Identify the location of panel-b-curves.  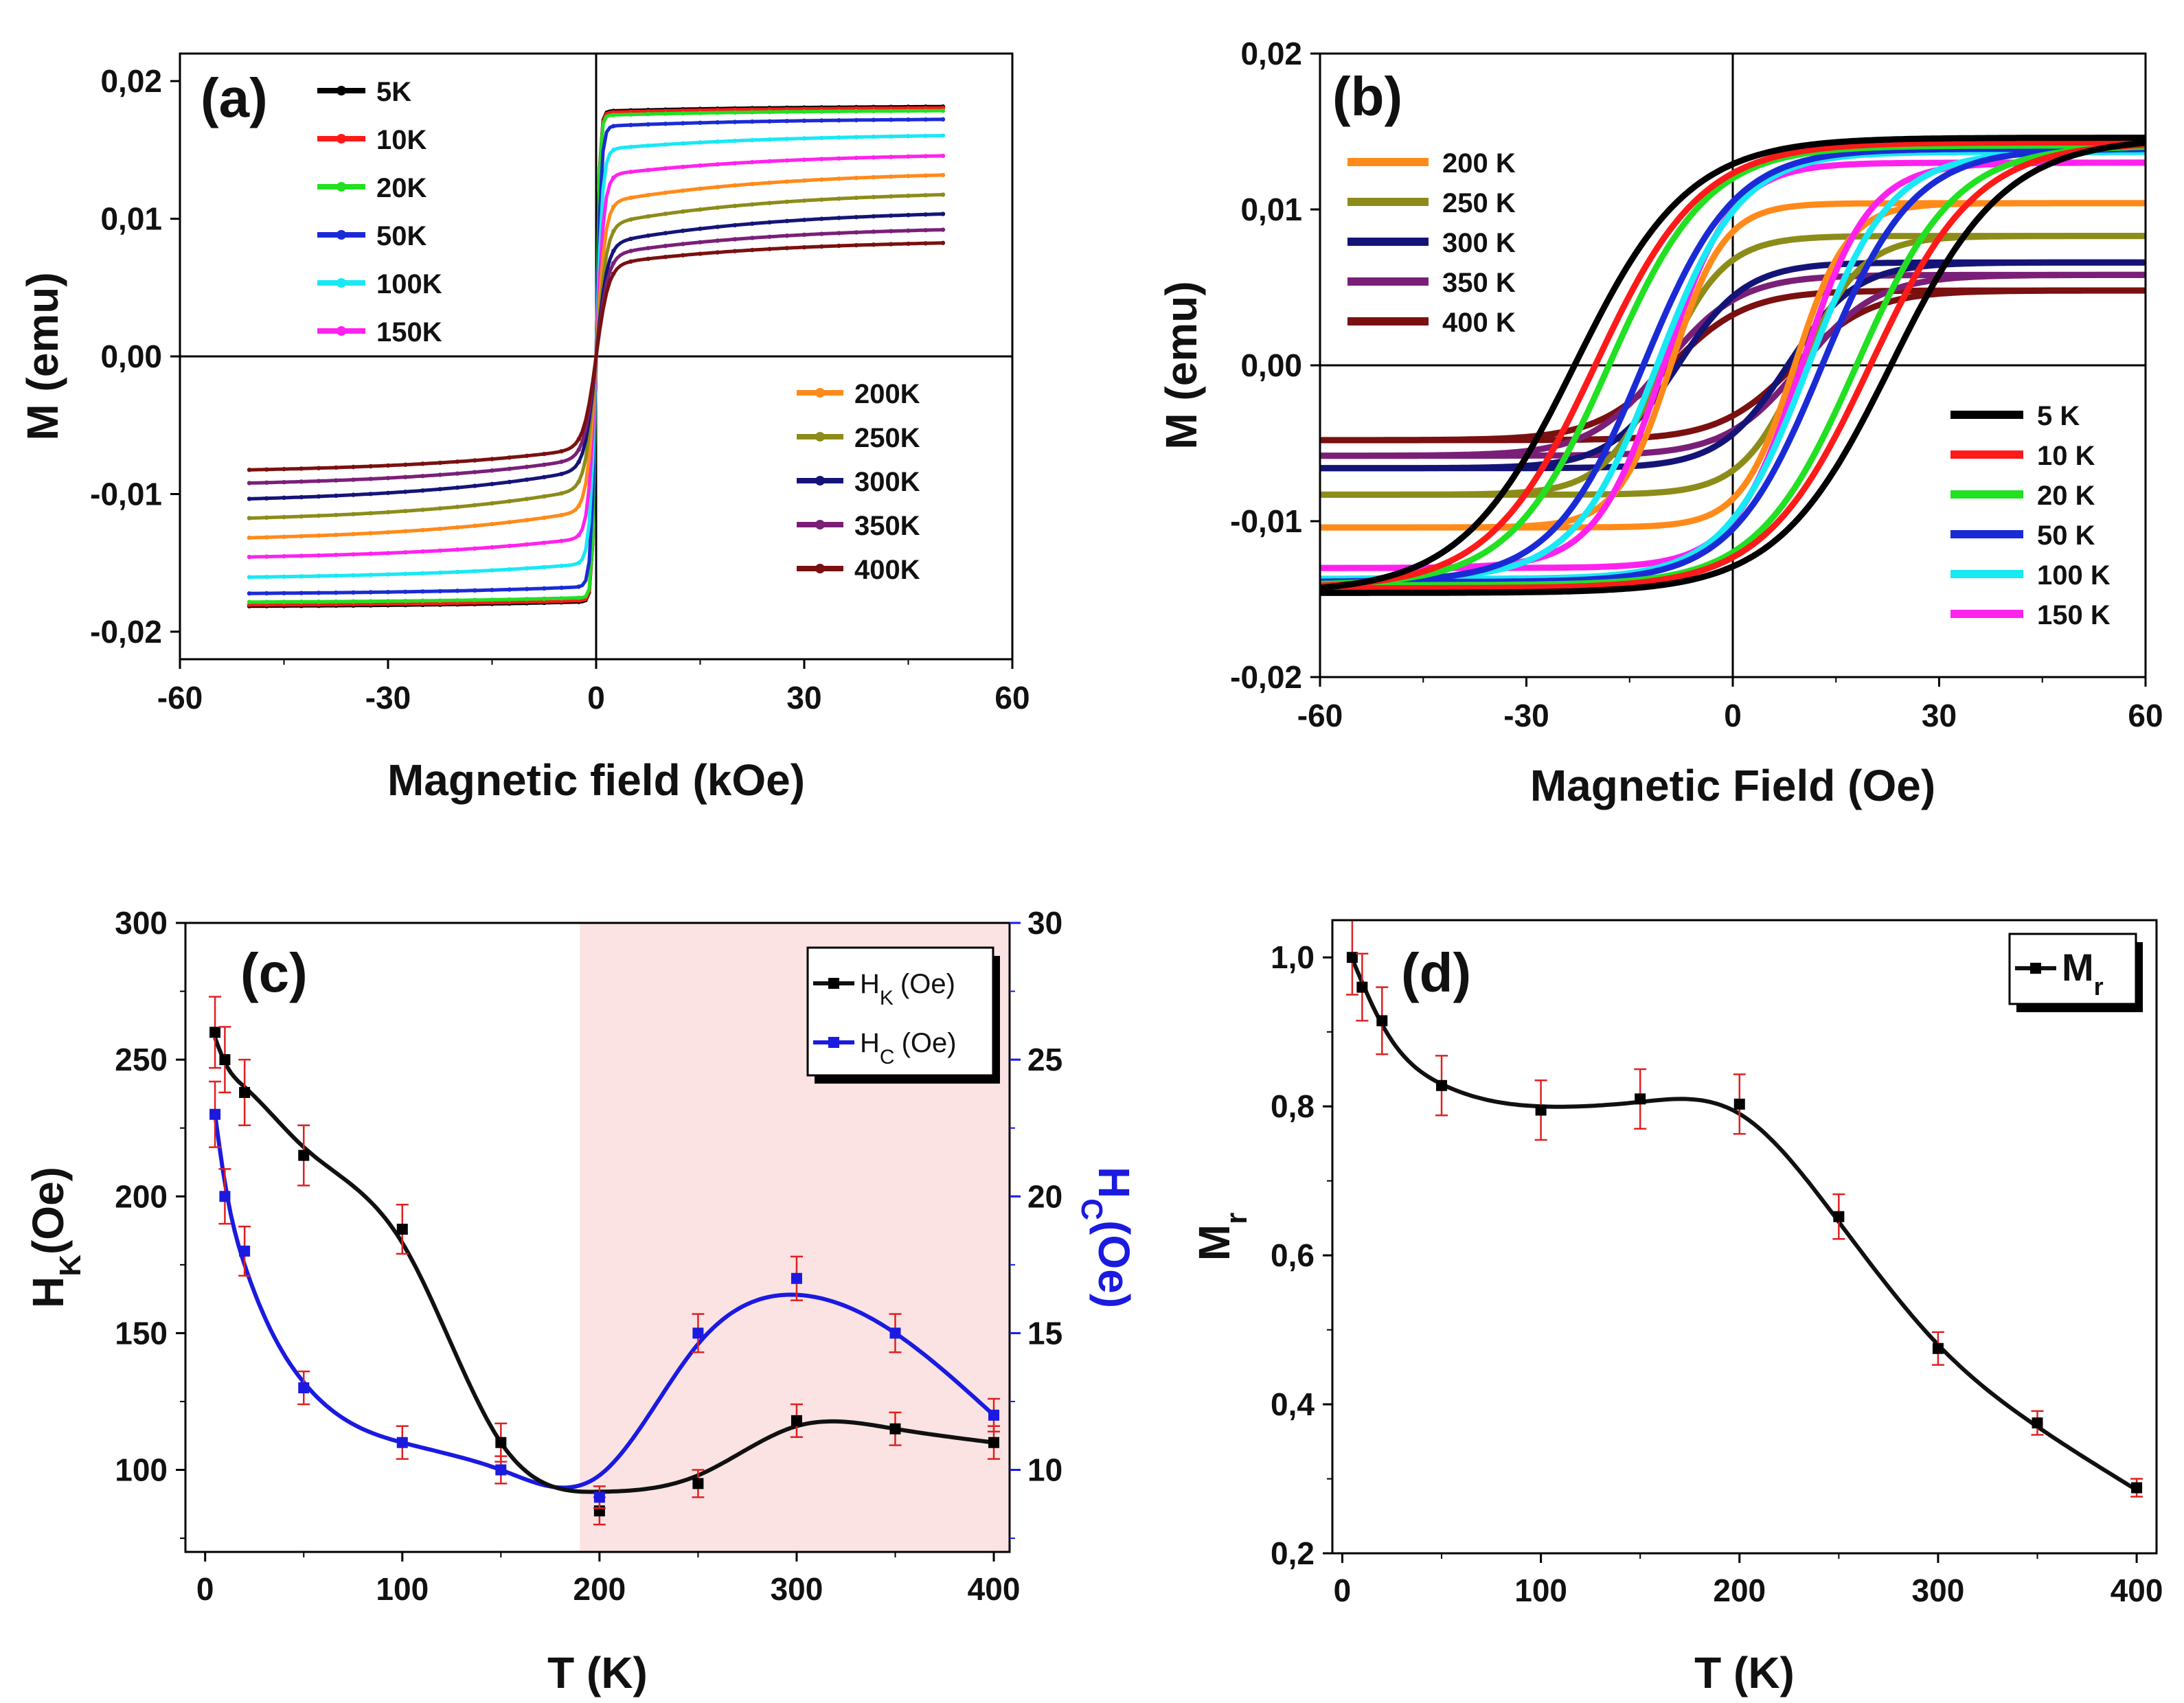
(1733, 365).